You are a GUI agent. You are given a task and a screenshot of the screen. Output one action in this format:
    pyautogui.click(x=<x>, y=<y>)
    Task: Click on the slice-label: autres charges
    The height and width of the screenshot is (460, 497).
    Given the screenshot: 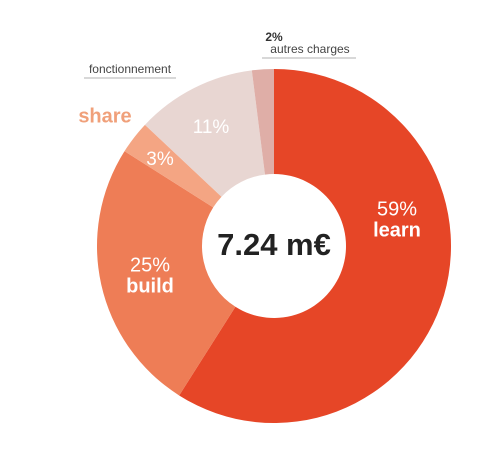 What is the action you would take?
    pyautogui.click(x=309, y=49)
    